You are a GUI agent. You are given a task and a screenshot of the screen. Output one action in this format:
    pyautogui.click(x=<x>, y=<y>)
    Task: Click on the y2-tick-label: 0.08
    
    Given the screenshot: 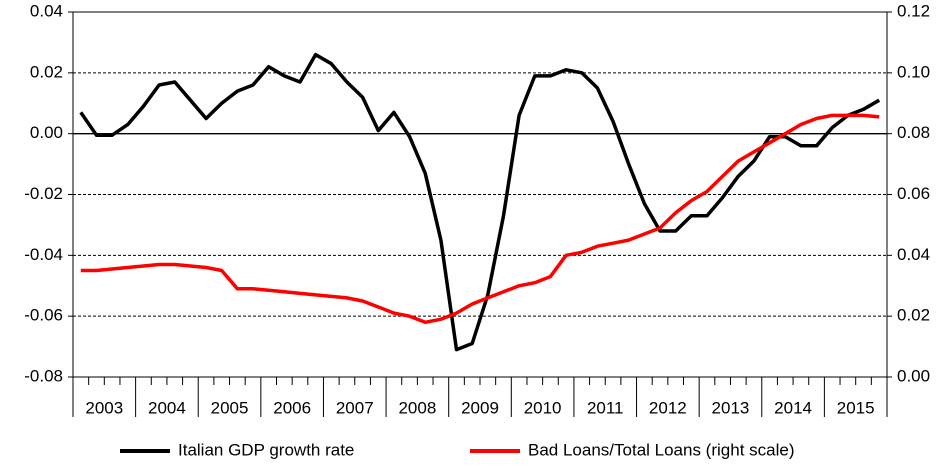 What is the action you would take?
    pyautogui.click(x=913, y=132)
    